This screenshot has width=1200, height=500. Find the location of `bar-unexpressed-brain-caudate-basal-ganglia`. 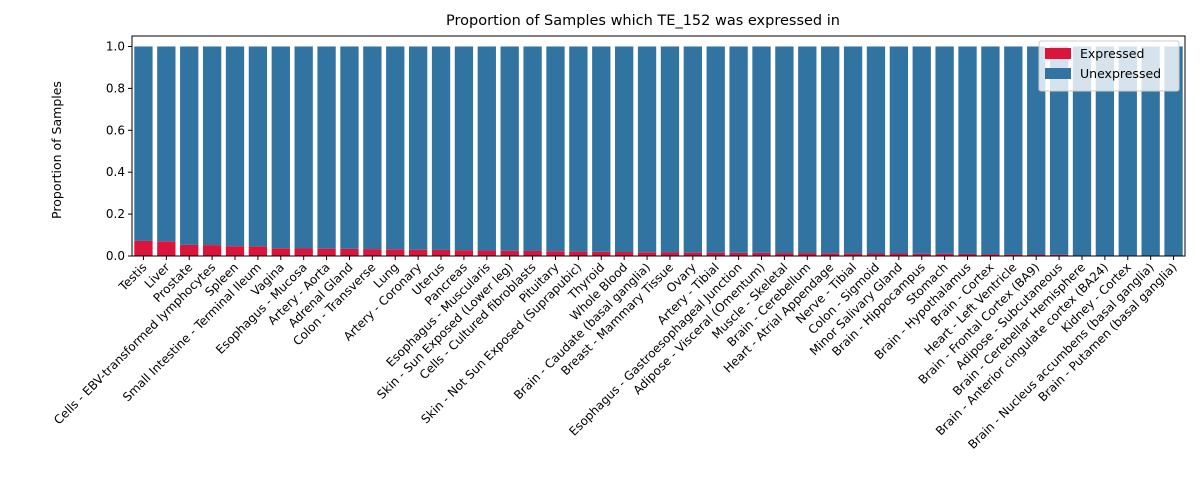

bar-unexpressed-brain-caudate-basal-ganglia is located at coordinates (647, 149).